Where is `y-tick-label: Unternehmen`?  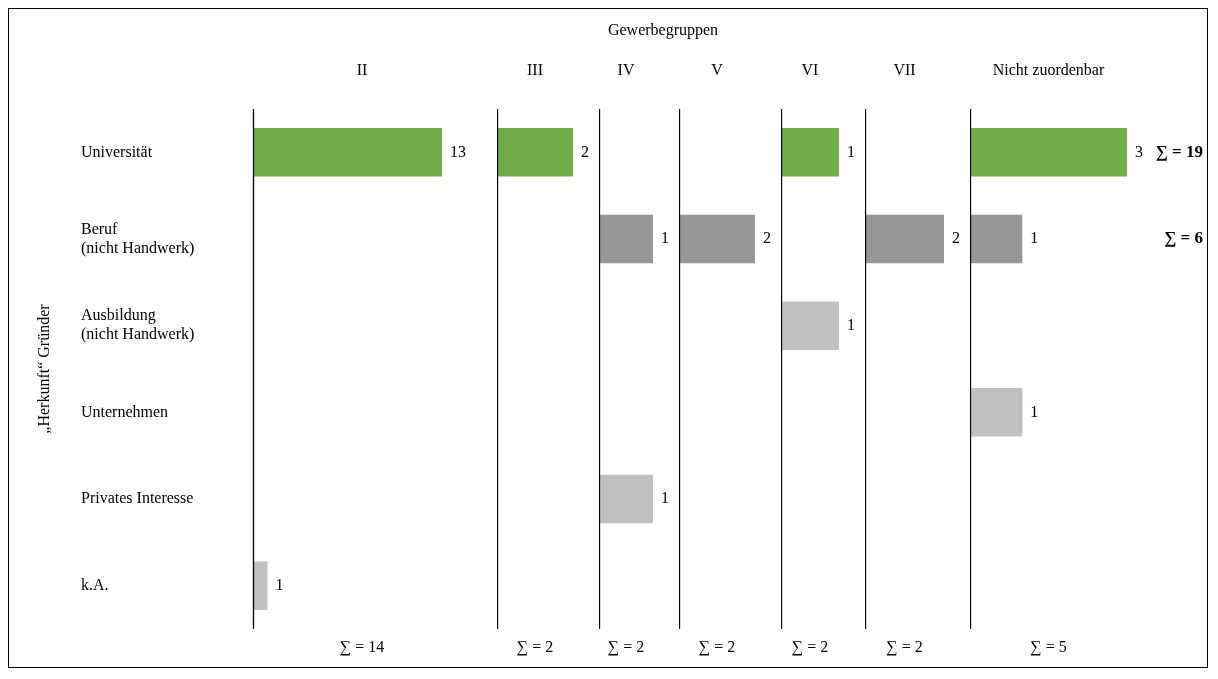
y-tick-label: Unternehmen is located at coordinates (125, 411).